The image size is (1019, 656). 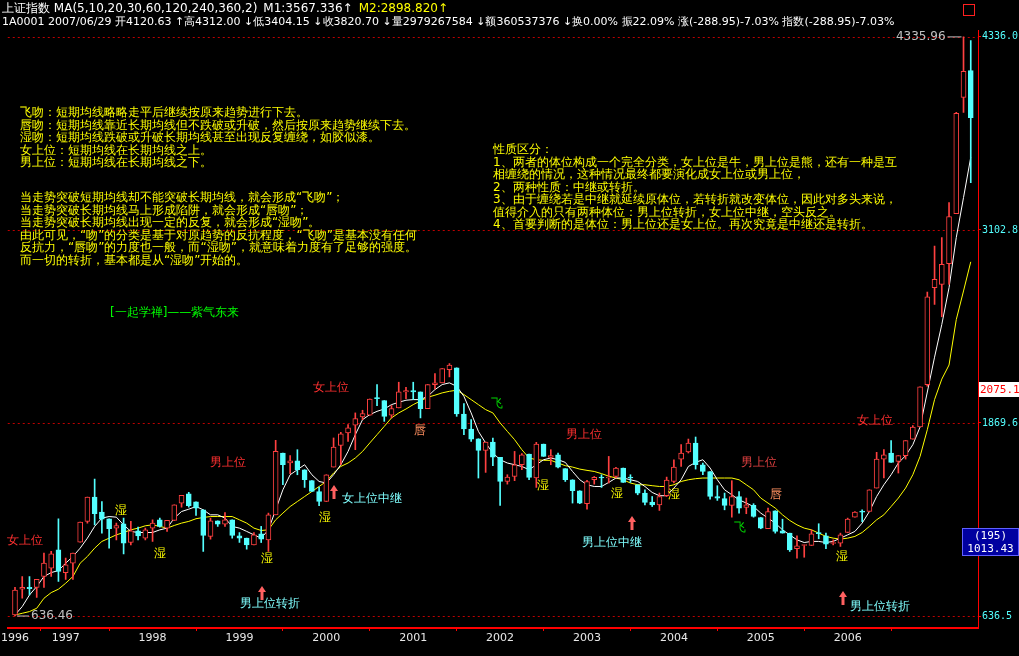 I want to click on annotation: 湿吻：短期均线跌破或升破长期均线甚至出现反复缠绕，如胶似漆。, so click(x=200, y=137).